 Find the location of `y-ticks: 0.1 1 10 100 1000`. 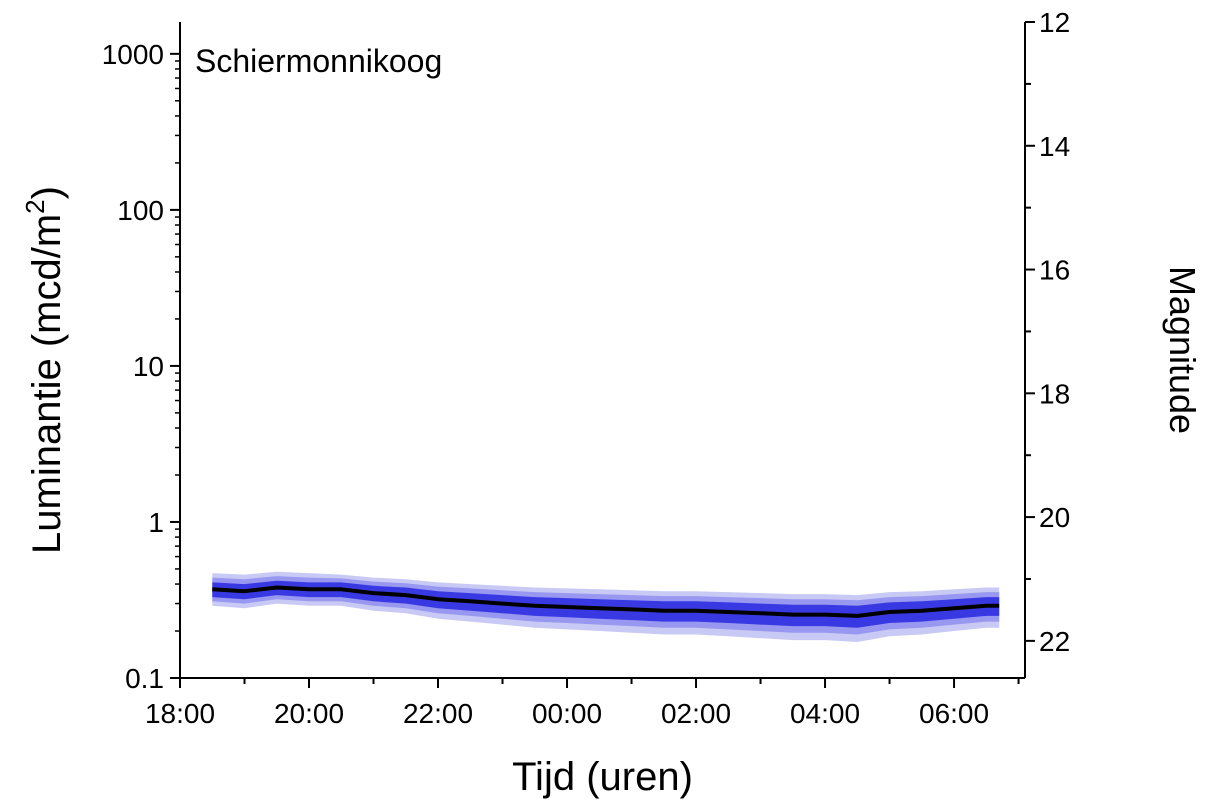

y-ticks: 0.1 1 10 100 1000 is located at coordinates (141, 366).